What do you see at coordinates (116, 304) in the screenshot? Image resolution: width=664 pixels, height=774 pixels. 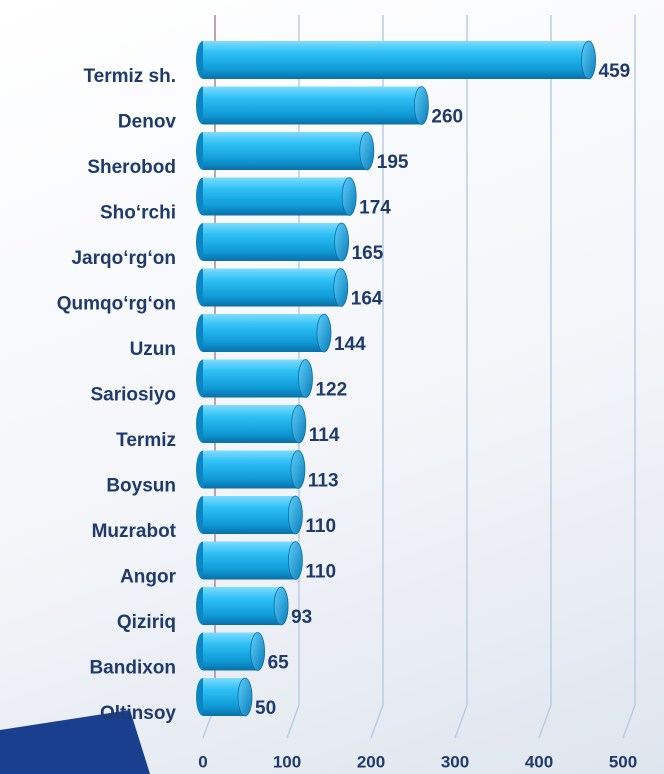 I see `category-label: Qumqo‘rg‘on` at bounding box center [116, 304].